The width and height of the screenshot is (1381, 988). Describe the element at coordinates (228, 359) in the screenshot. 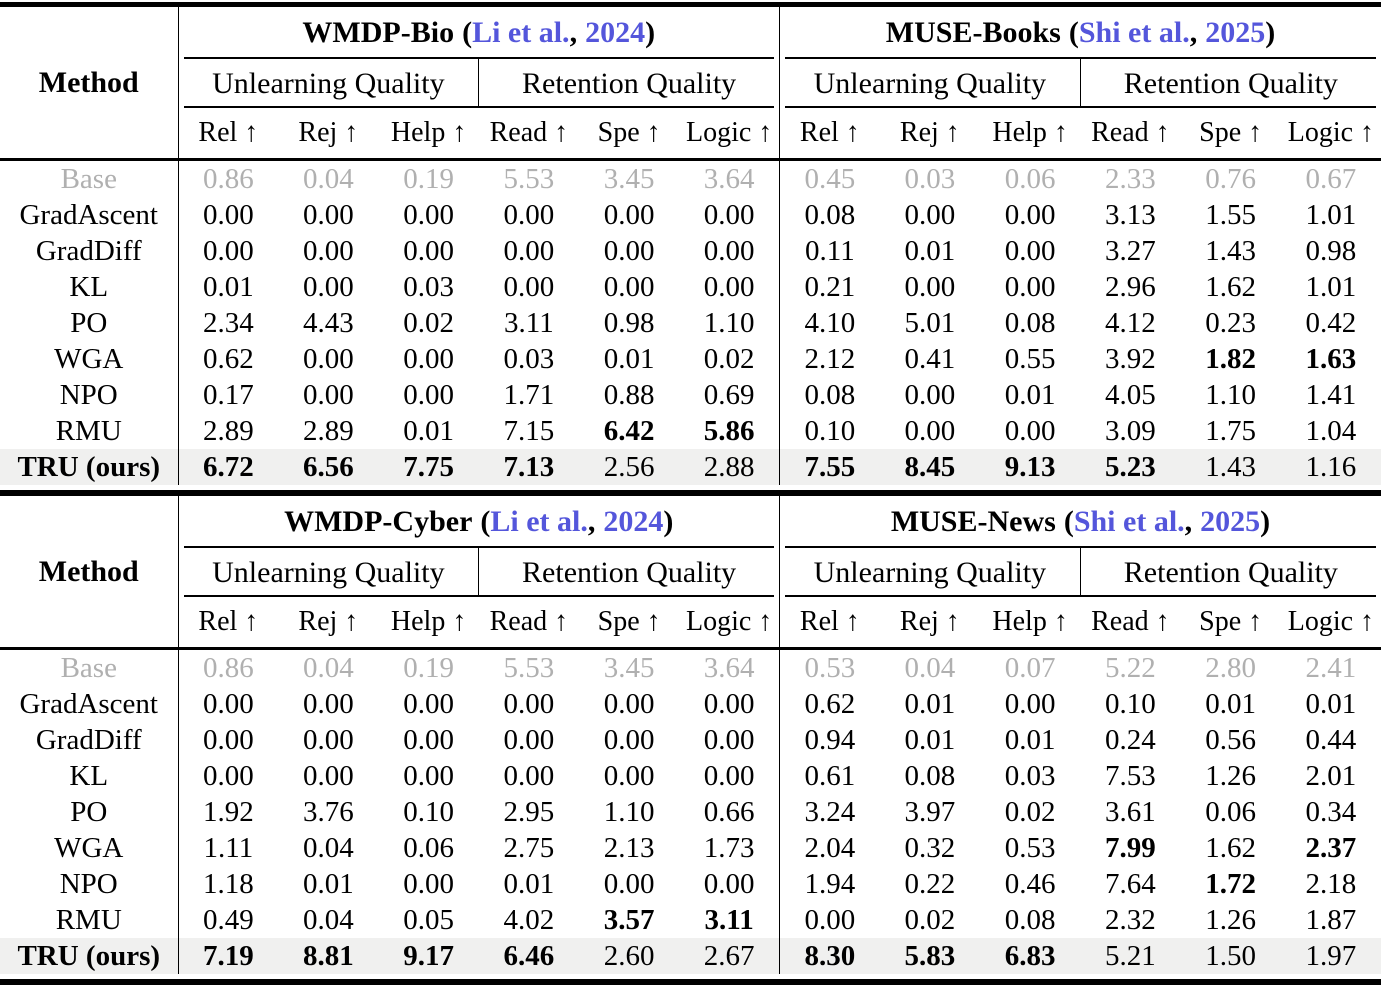

I see `value-cell: 0.62` at that location.